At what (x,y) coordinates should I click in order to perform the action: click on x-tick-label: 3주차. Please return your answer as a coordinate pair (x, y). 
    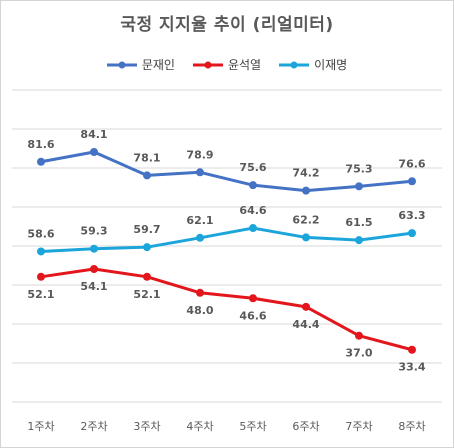
    Looking at the image, I should click on (146, 426).